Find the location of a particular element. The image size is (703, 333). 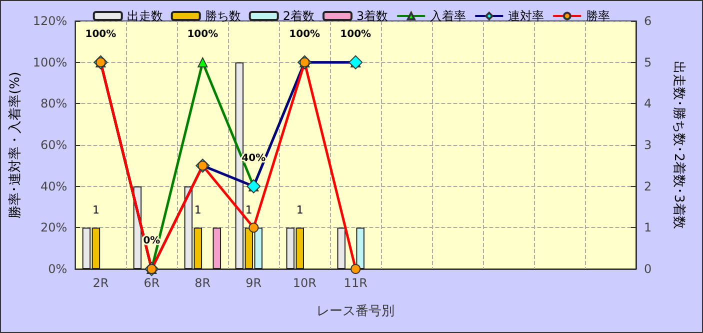

y-tick-label: 80% is located at coordinates (54, 103).